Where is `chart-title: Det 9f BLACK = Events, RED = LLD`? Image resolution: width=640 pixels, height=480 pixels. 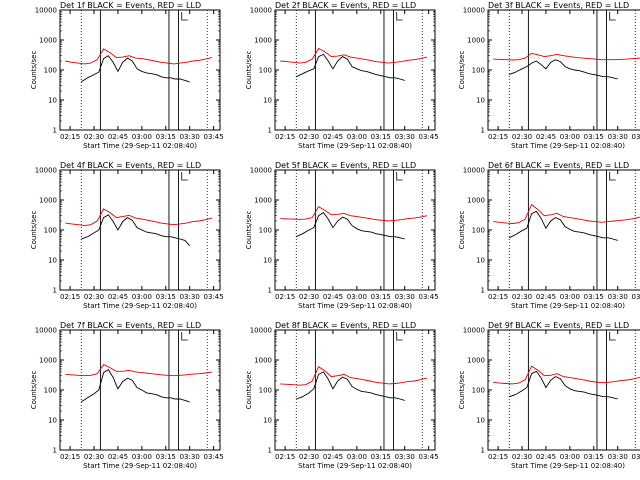 chart-title: Det 9f BLACK = Events, RED = LLD is located at coordinates (558, 325).